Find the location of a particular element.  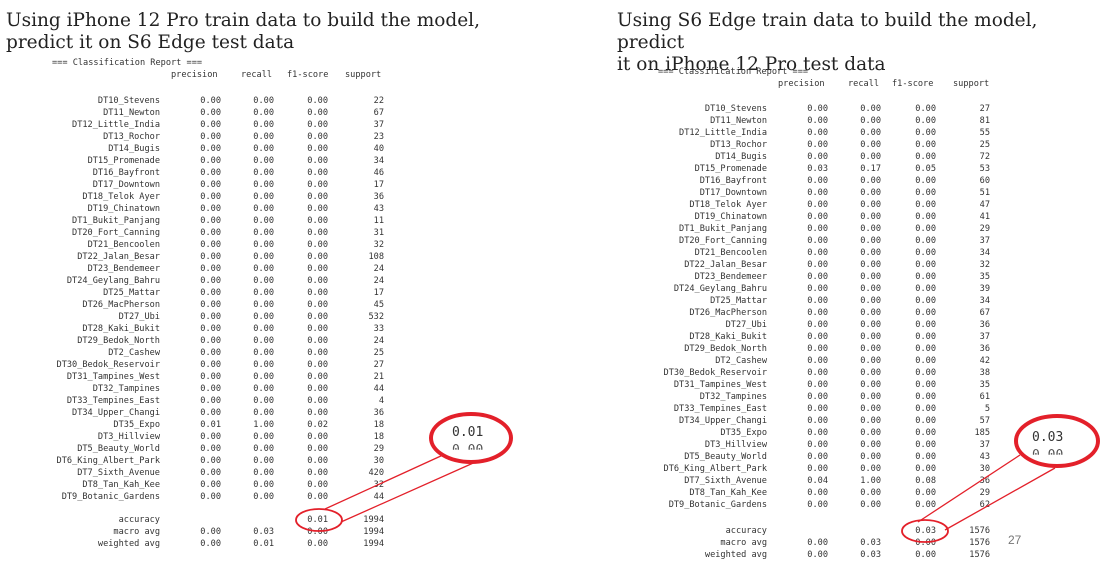

table-row: DT18_Telok Ayer 0.00 0.00 0.00 36 is located at coordinates (260, 197).